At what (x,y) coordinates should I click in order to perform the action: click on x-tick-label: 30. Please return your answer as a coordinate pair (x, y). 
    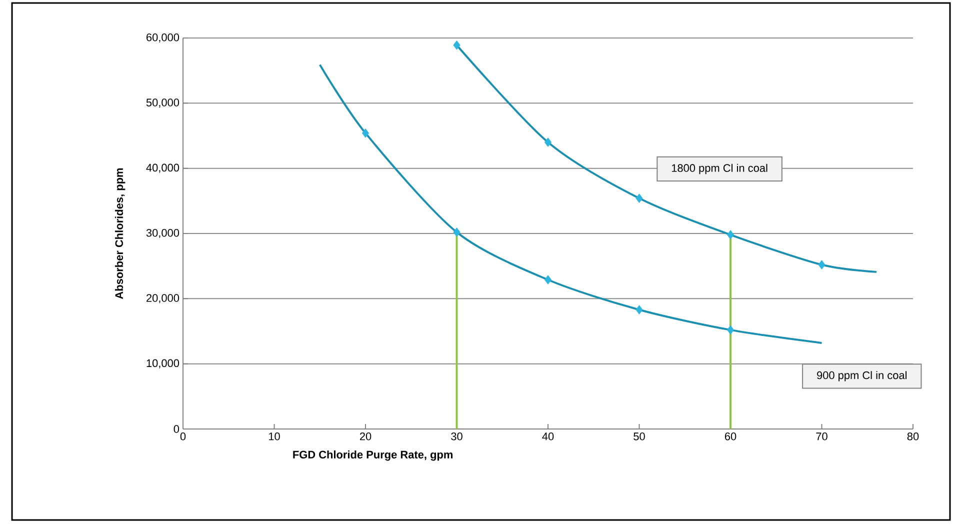
    Looking at the image, I should click on (456, 436).